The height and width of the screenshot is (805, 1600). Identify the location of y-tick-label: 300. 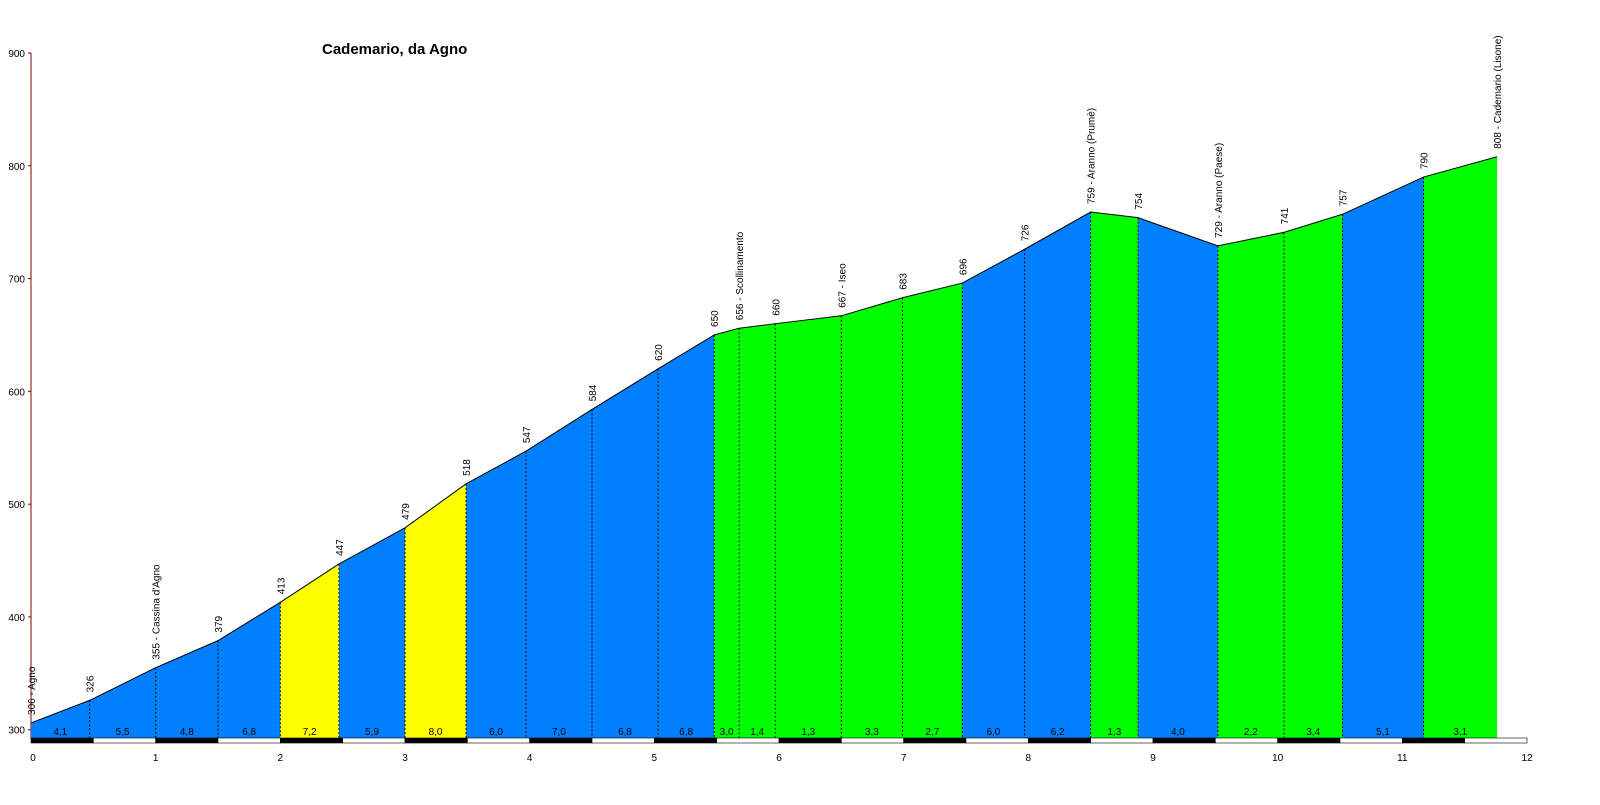
(16, 731).